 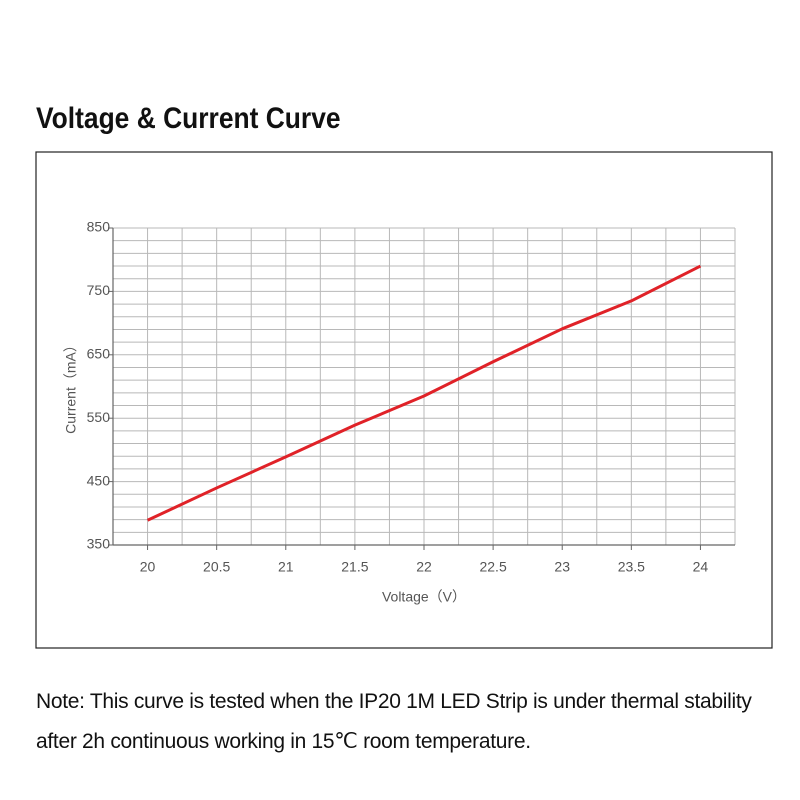 I want to click on x-tick-label: 21.5, so click(x=354, y=567).